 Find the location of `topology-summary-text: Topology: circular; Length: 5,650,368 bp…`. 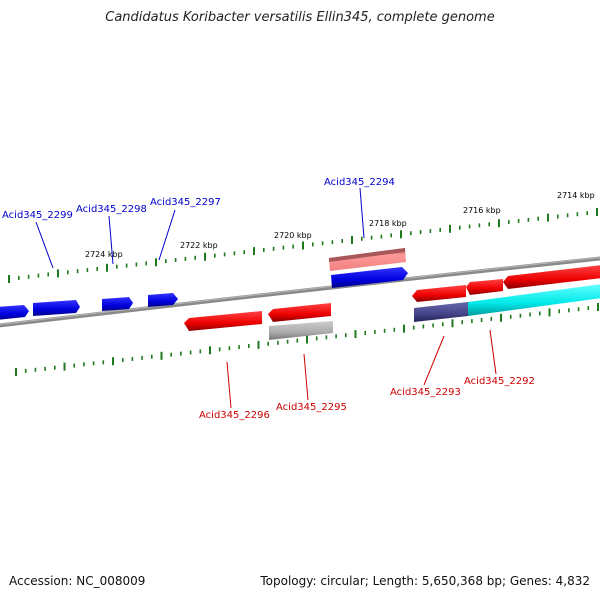

topology-summary-text: Topology: circular; Length: 5,650,368 bp… is located at coordinates (425, 581).